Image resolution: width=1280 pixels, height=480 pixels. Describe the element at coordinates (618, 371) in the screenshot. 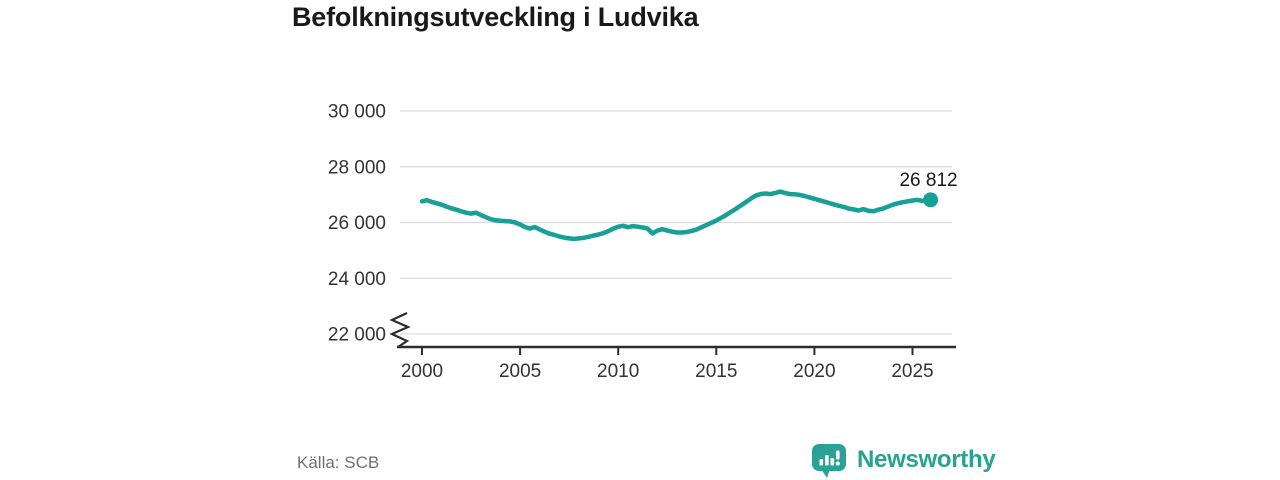

I see `x-tick-label: 2010` at that location.